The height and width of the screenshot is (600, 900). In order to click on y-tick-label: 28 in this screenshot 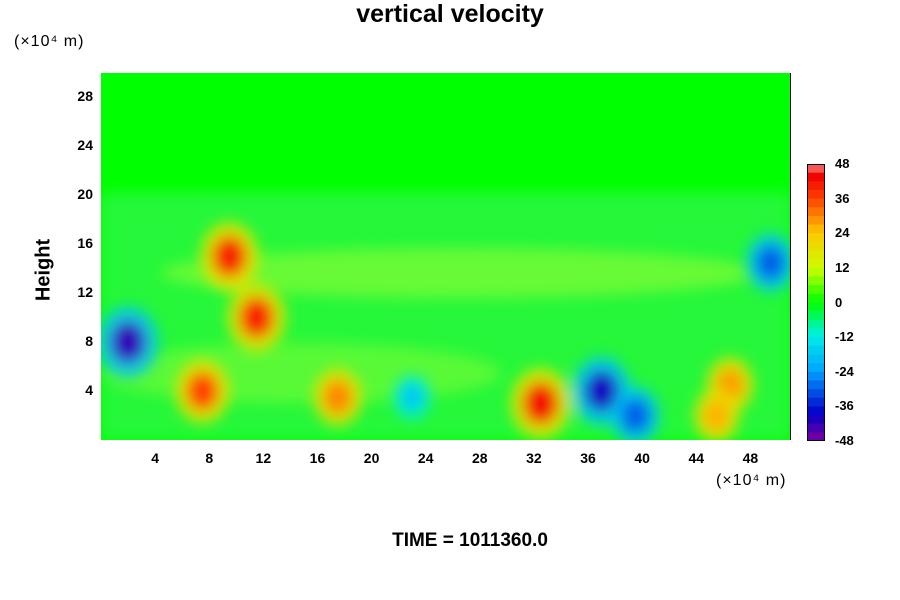, I will do `click(85, 96)`.